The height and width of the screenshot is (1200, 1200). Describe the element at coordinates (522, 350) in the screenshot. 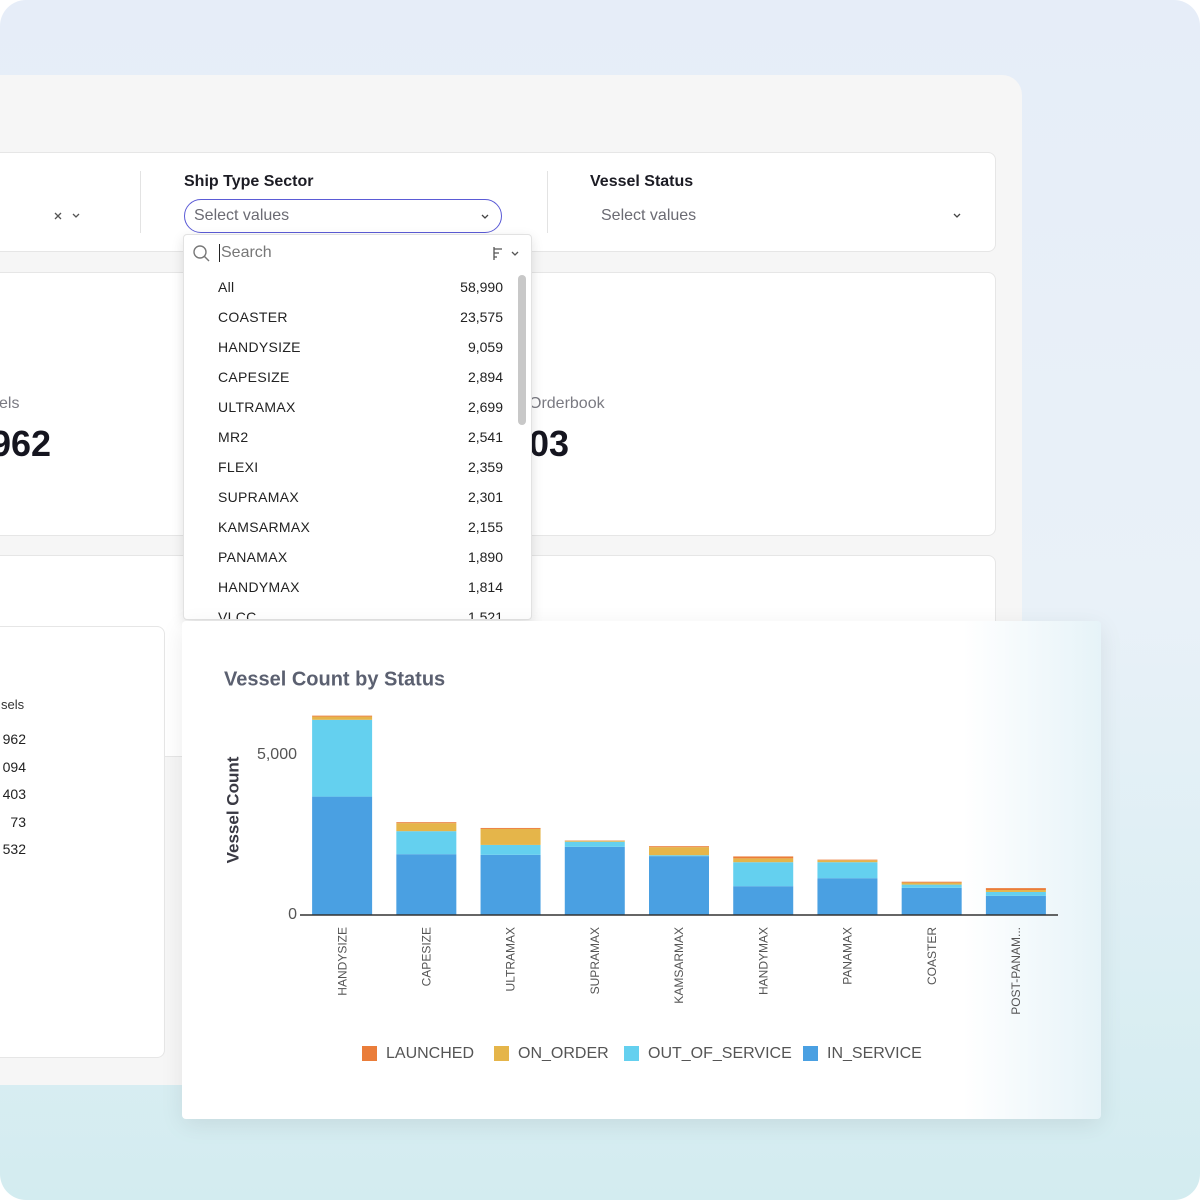

I see `scrollbar` at that location.